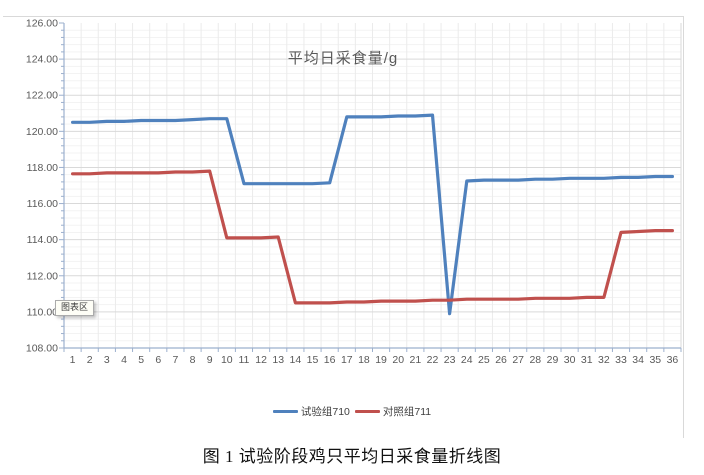  Describe the element at coordinates (398, 360) in the screenshot. I see `x-tick-label: 20` at that location.